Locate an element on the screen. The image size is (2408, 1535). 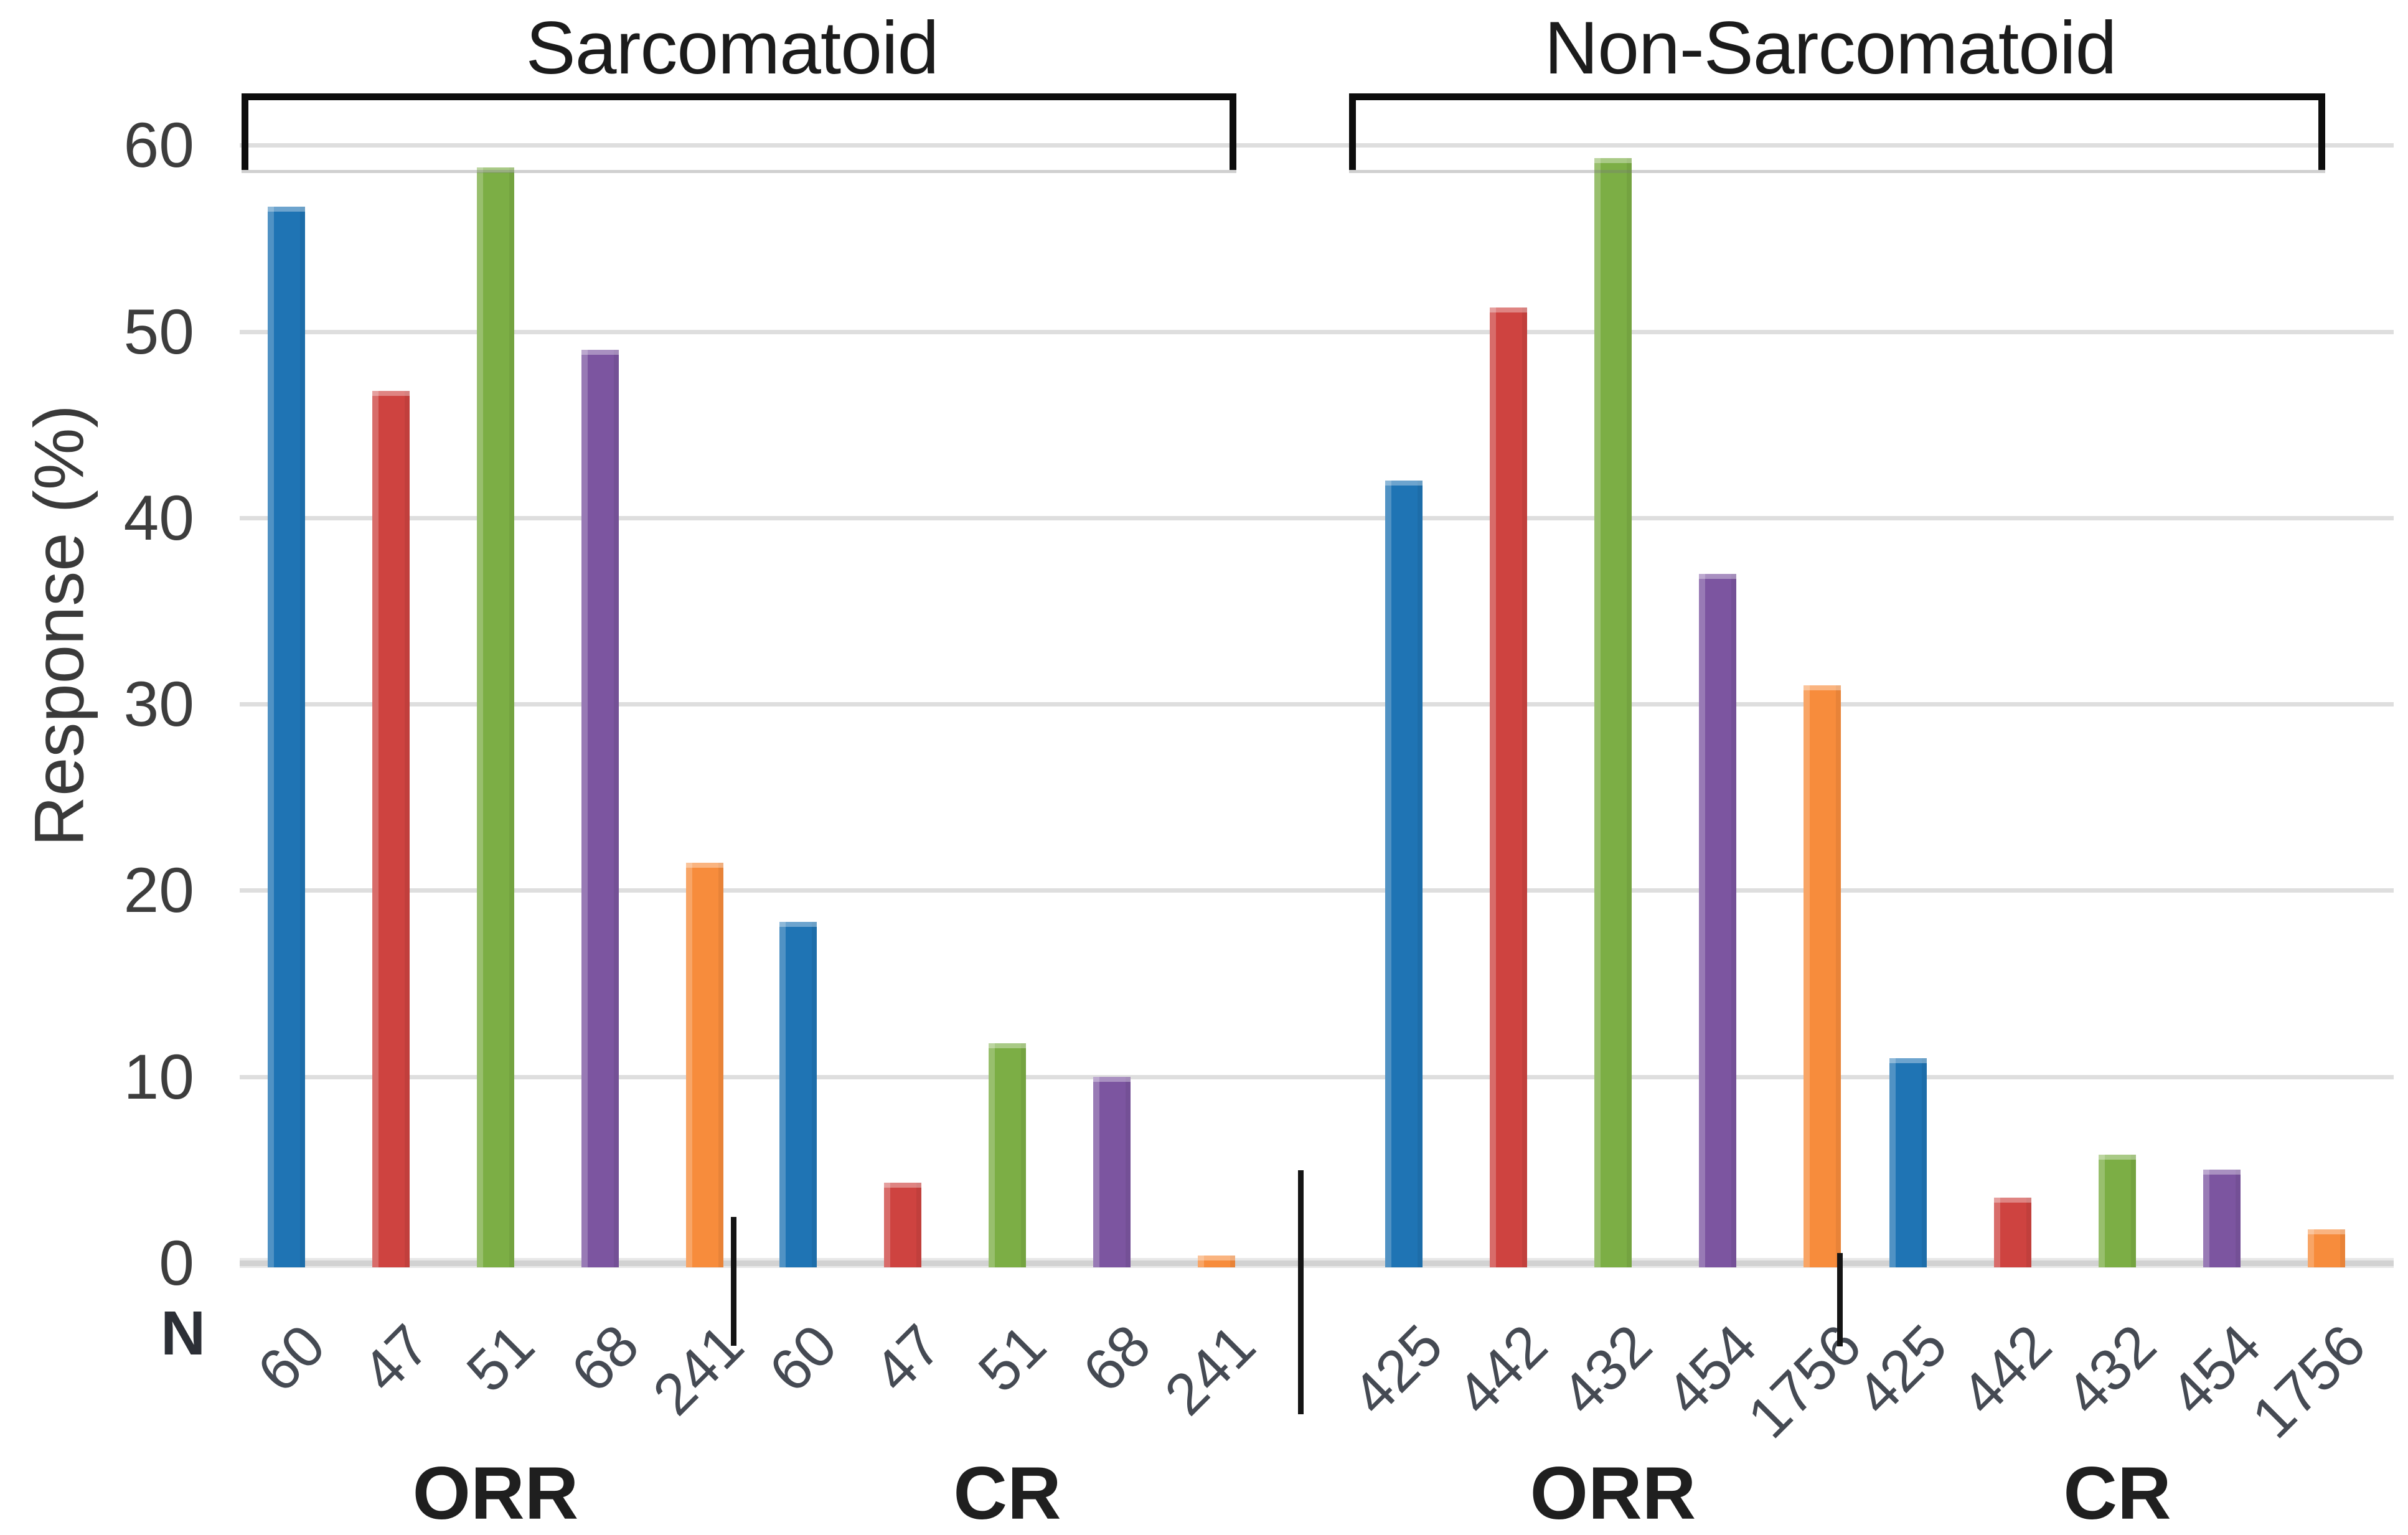
n-row-label: N is located at coordinates (184, 1333).